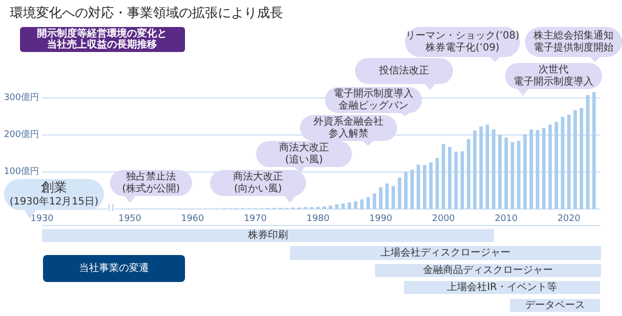 The height and width of the screenshot is (316, 622). I want to click on text: 当社事業の変遷, so click(114, 268).